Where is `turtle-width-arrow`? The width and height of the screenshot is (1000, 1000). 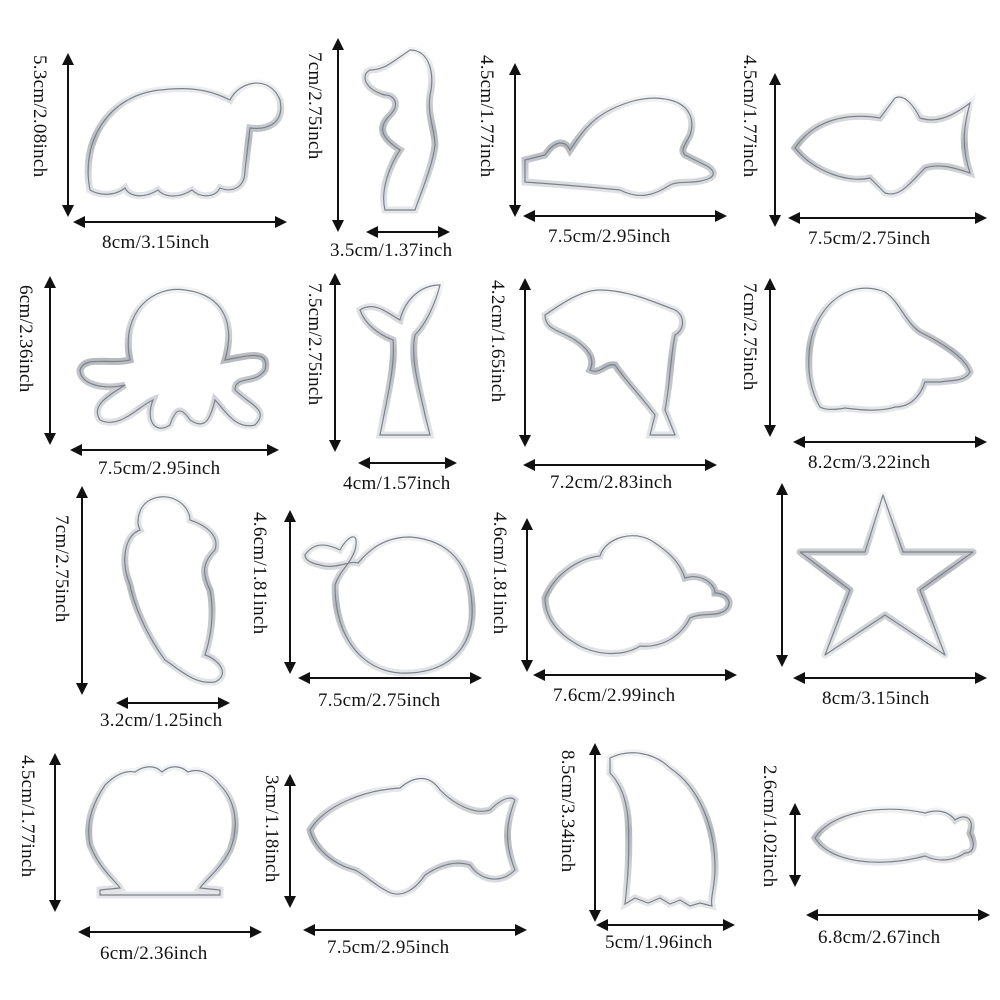 turtle-width-arrow is located at coordinates (180, 222).